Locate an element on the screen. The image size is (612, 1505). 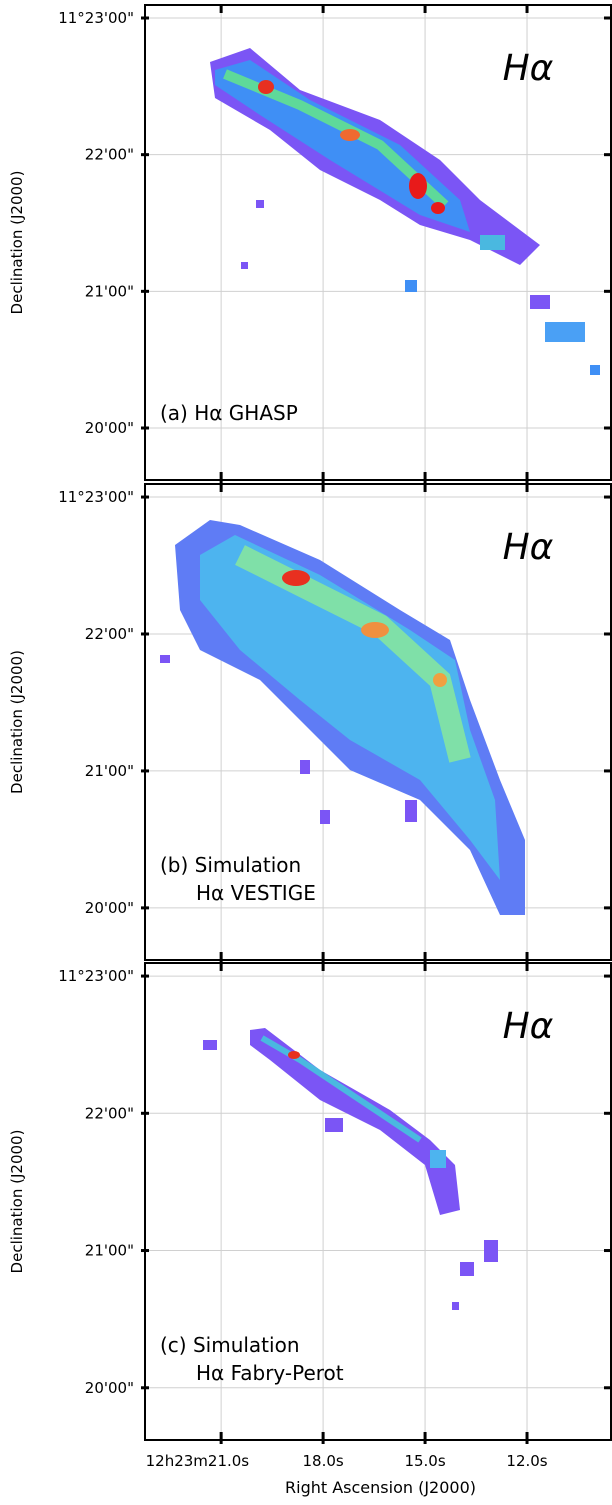
x-tick-label: 12.0s is located at coordinates (526, 1461).